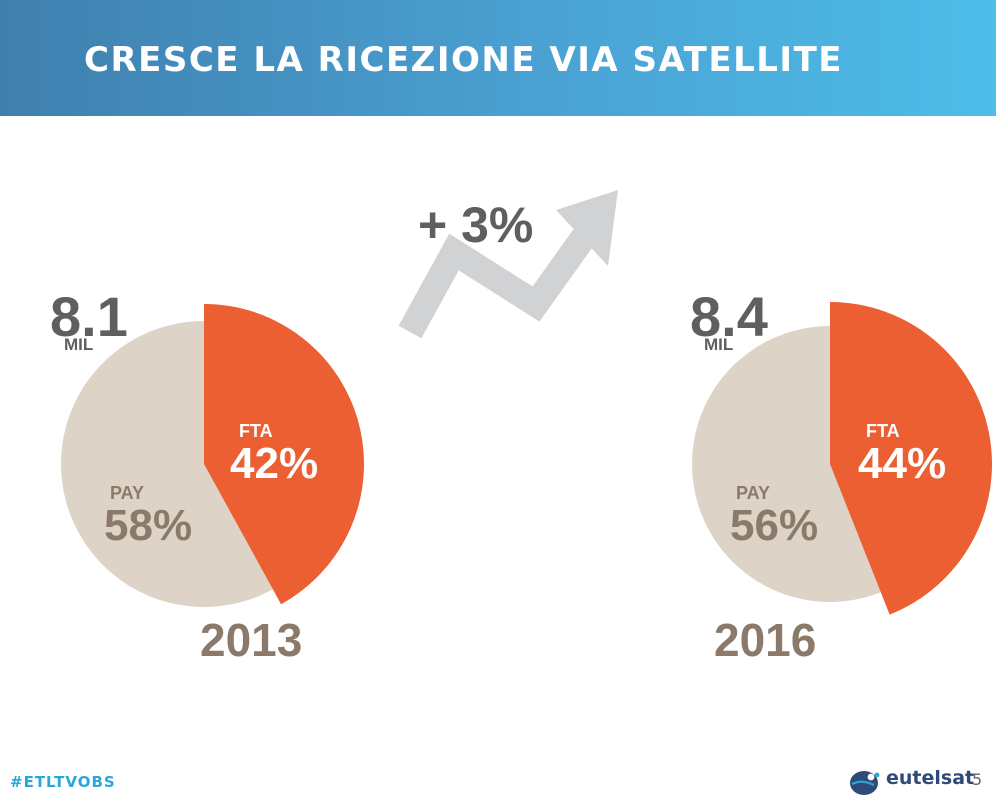  Describe the element at coordinates (930, 778) in the screenshot. I see `brand-name: eutelsat` at that location.